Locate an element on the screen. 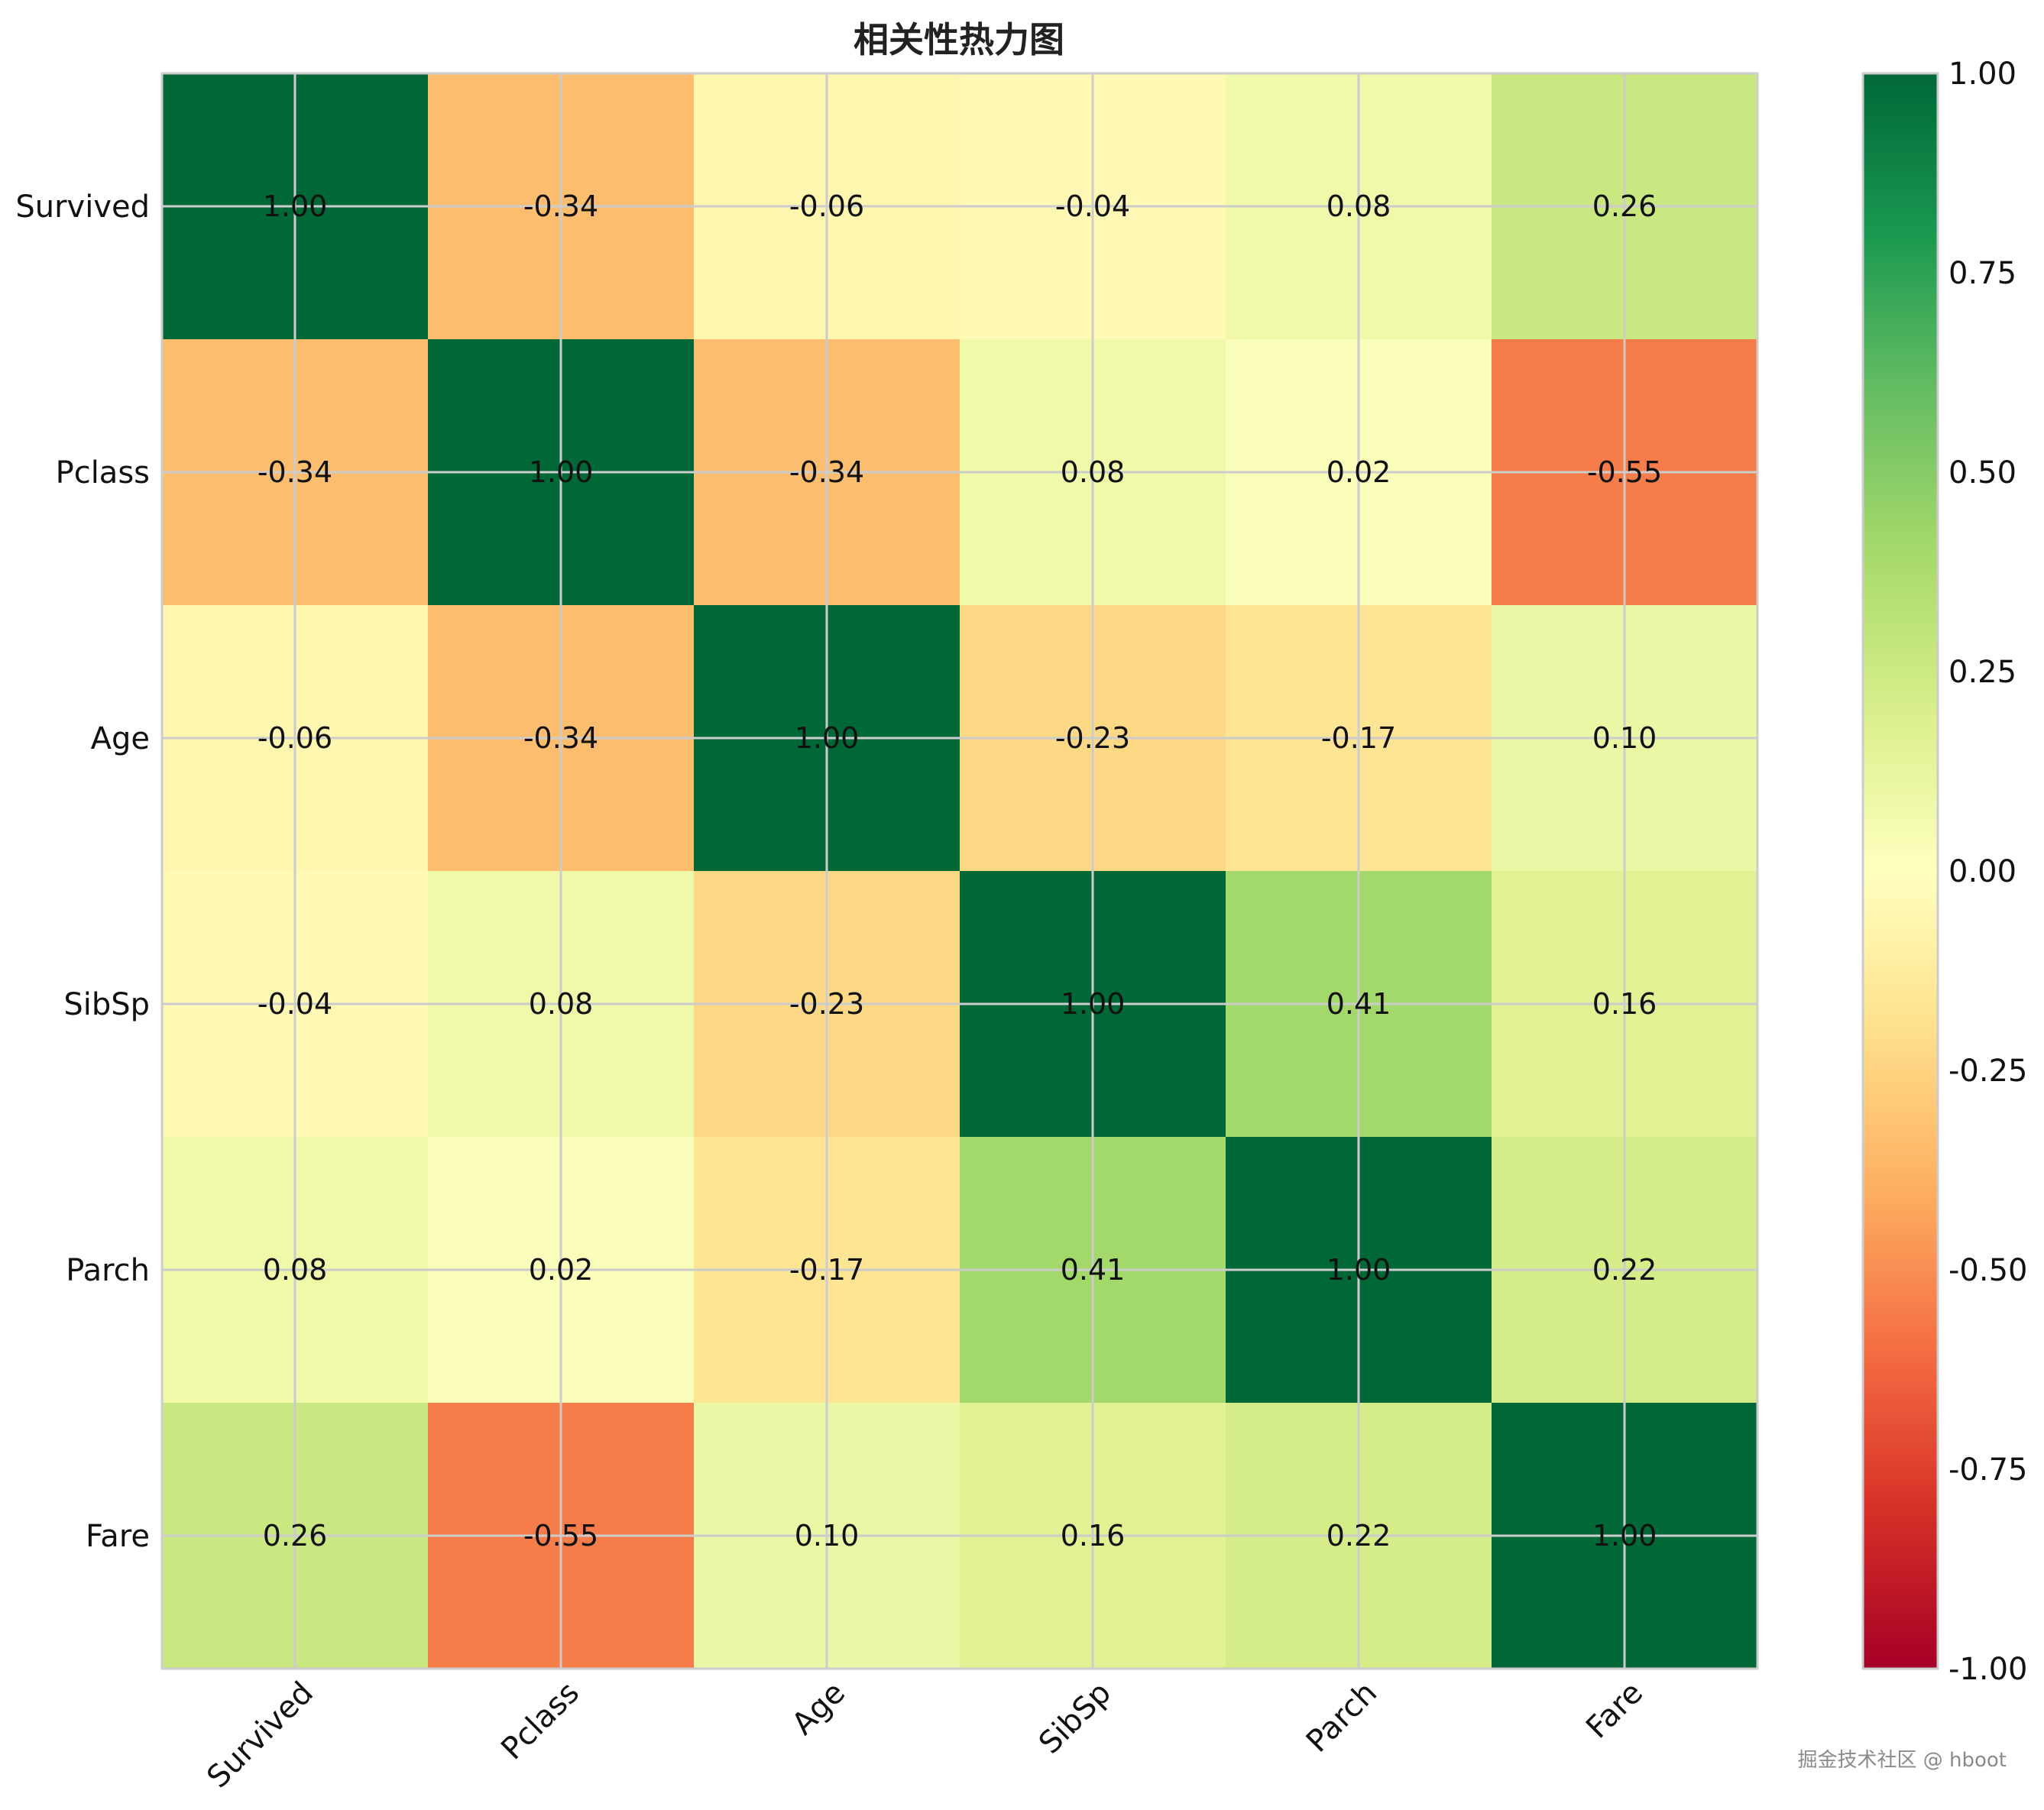  y-tick-label: Survived is located at coordinates (82, 207).